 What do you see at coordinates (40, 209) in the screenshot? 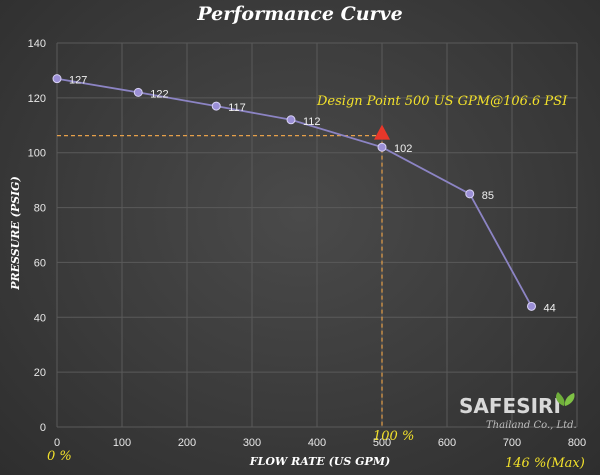
I see `y-tick-label: 80` at bounding box center [40, 209].